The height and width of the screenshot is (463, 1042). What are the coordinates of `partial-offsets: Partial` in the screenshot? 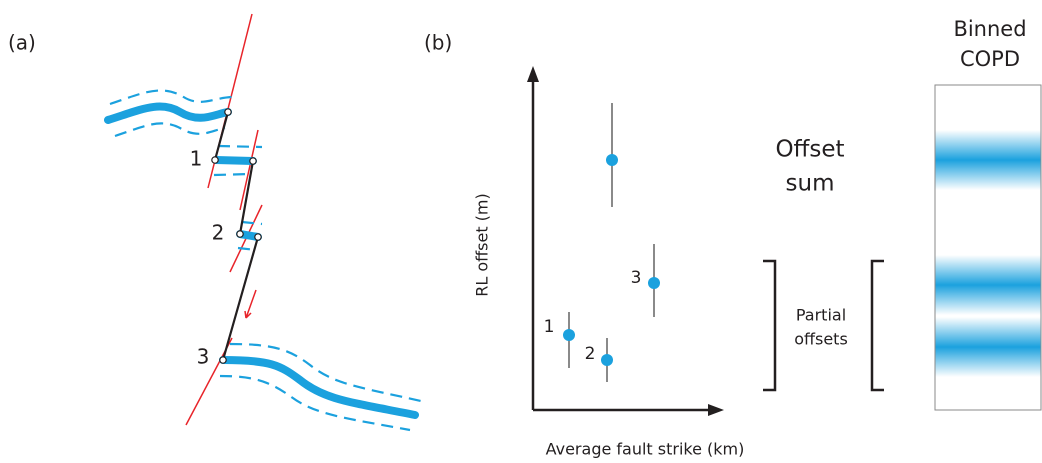 It's located at (821, 315).